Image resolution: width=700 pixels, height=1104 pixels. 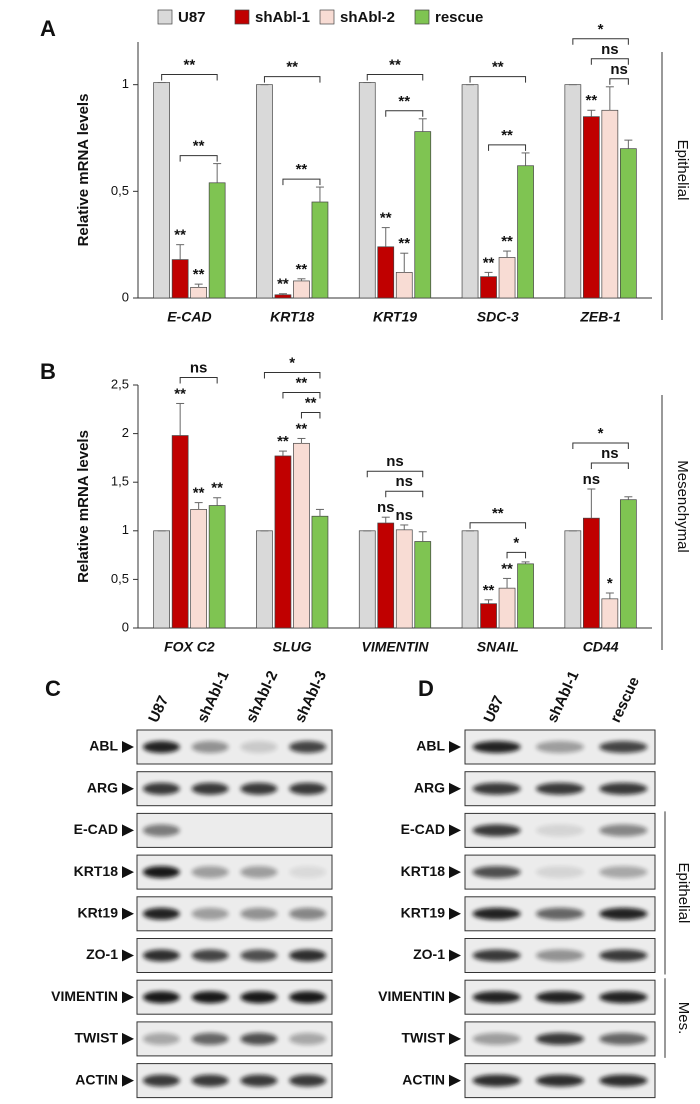 What do you see at coordinates (213, 696) in the screenshot?
I see `lane-label: shAbl-1` at bounding box center [213, 696].